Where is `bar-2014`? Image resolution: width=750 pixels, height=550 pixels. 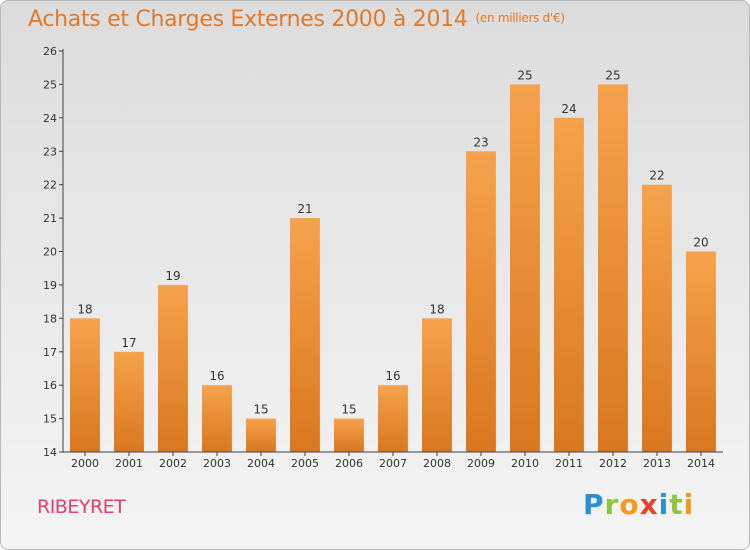 bar-2014 is located at coordinates (701, 351).